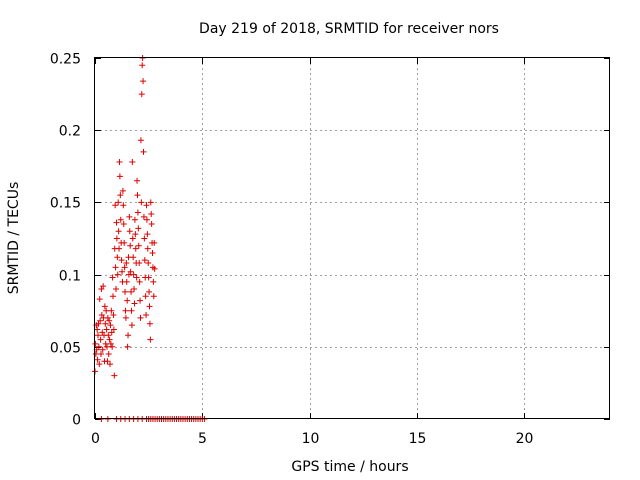 The width and height of the screenshot is (640, 480). What do you see at coordinates (202, 439) in the screenshot?
I see `x-tick-label: 5` at bounding box center [202, 439].